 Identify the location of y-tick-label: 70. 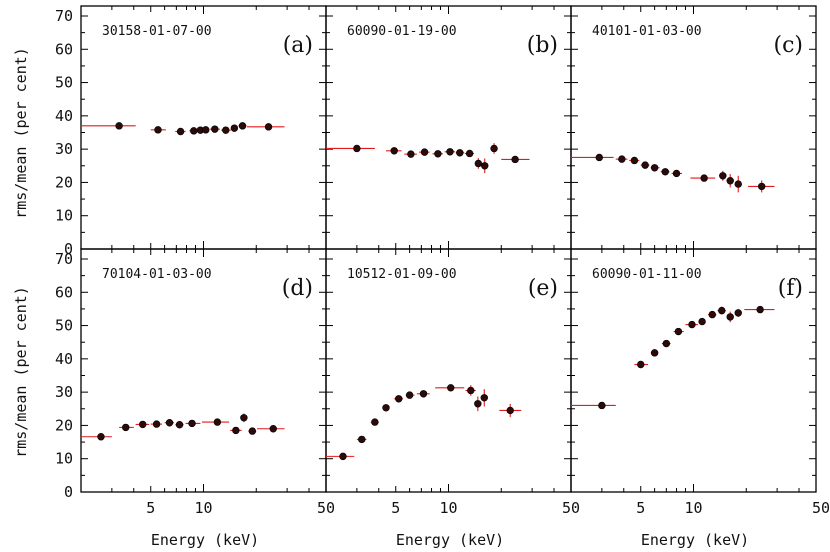
(64, 259).